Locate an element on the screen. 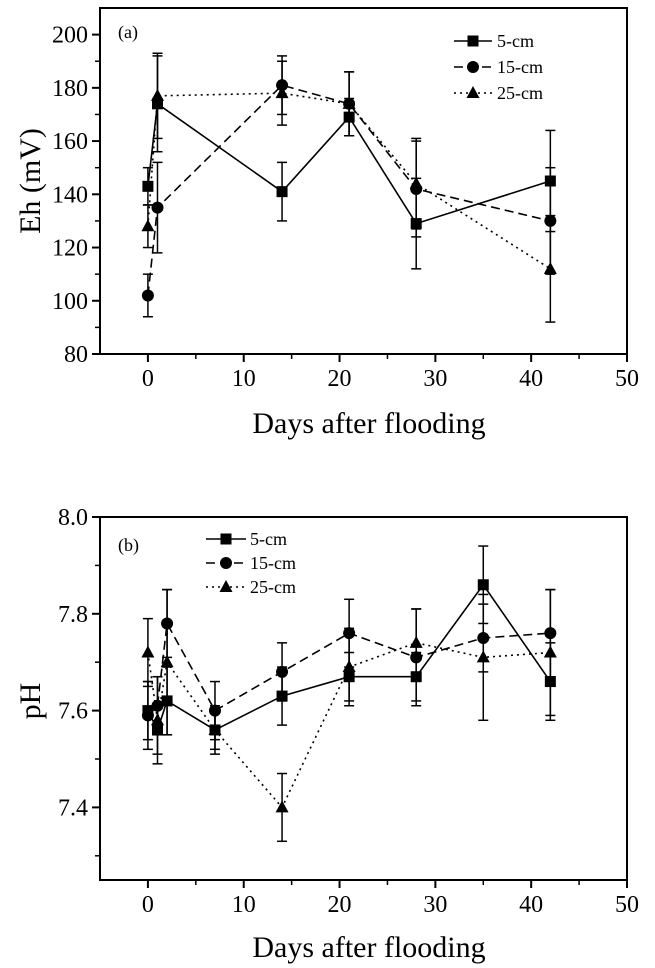 This screenshot has height=968, width=655. y-tick-label: 180 is located at coordinates (70, 89).